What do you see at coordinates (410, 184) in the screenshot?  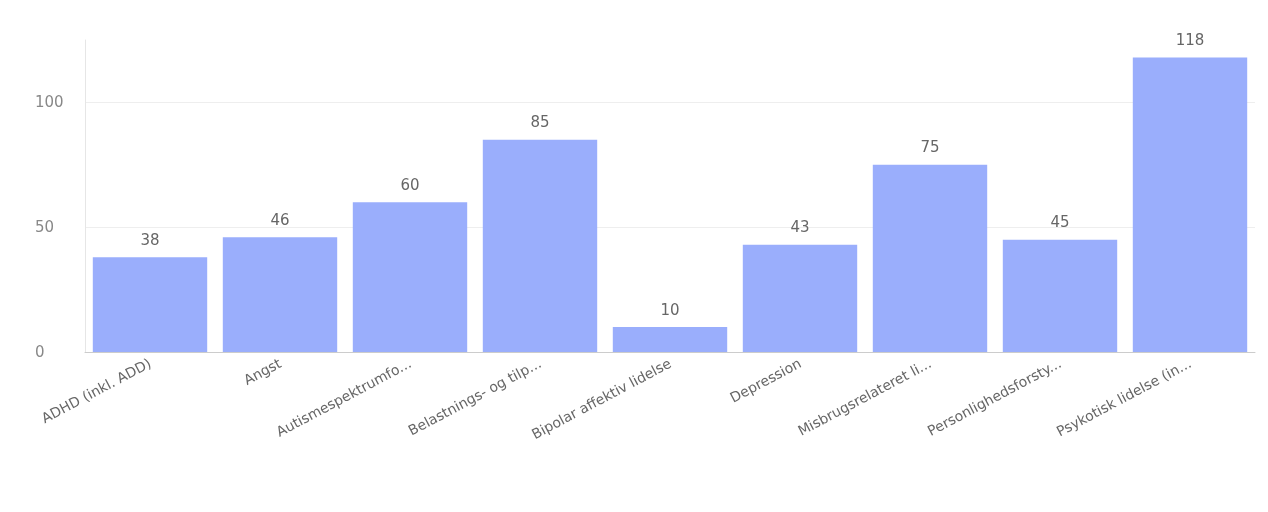 I see `data-label: 60` at bounding box center [410, 184].